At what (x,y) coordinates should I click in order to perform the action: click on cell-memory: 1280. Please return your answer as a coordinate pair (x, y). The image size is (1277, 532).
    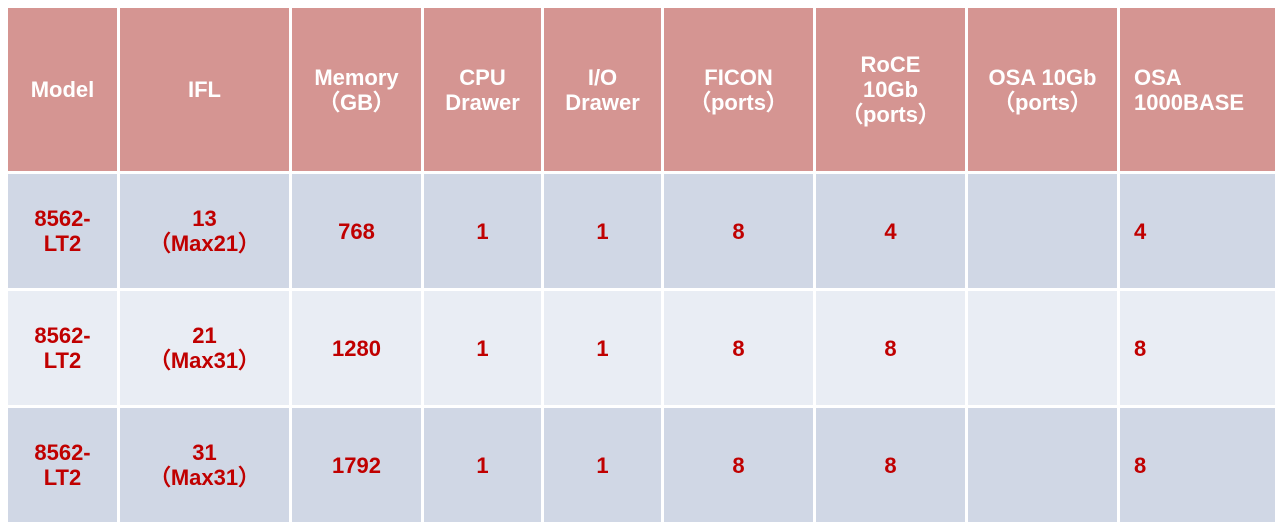
    Looking at the image, I should click on (356, 348).